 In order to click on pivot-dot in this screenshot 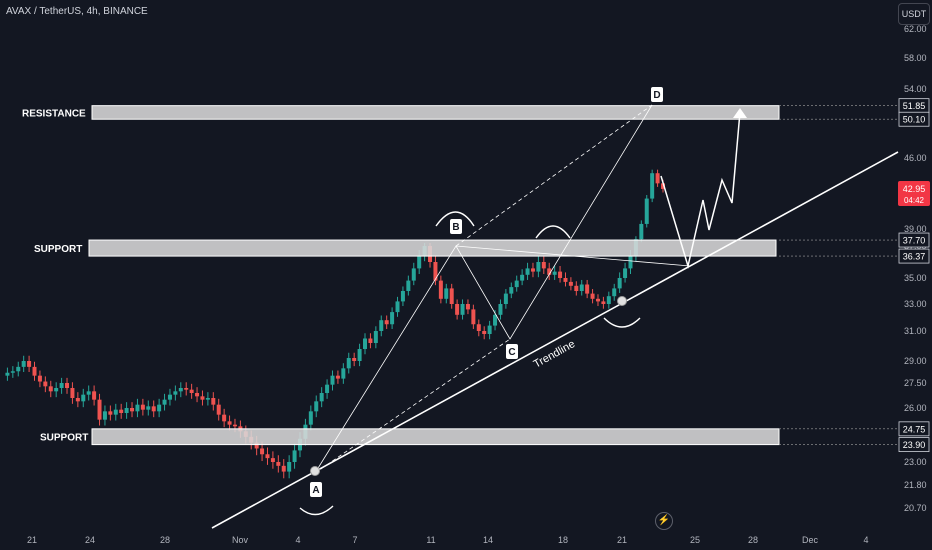, I will do `click(315, 471)`.